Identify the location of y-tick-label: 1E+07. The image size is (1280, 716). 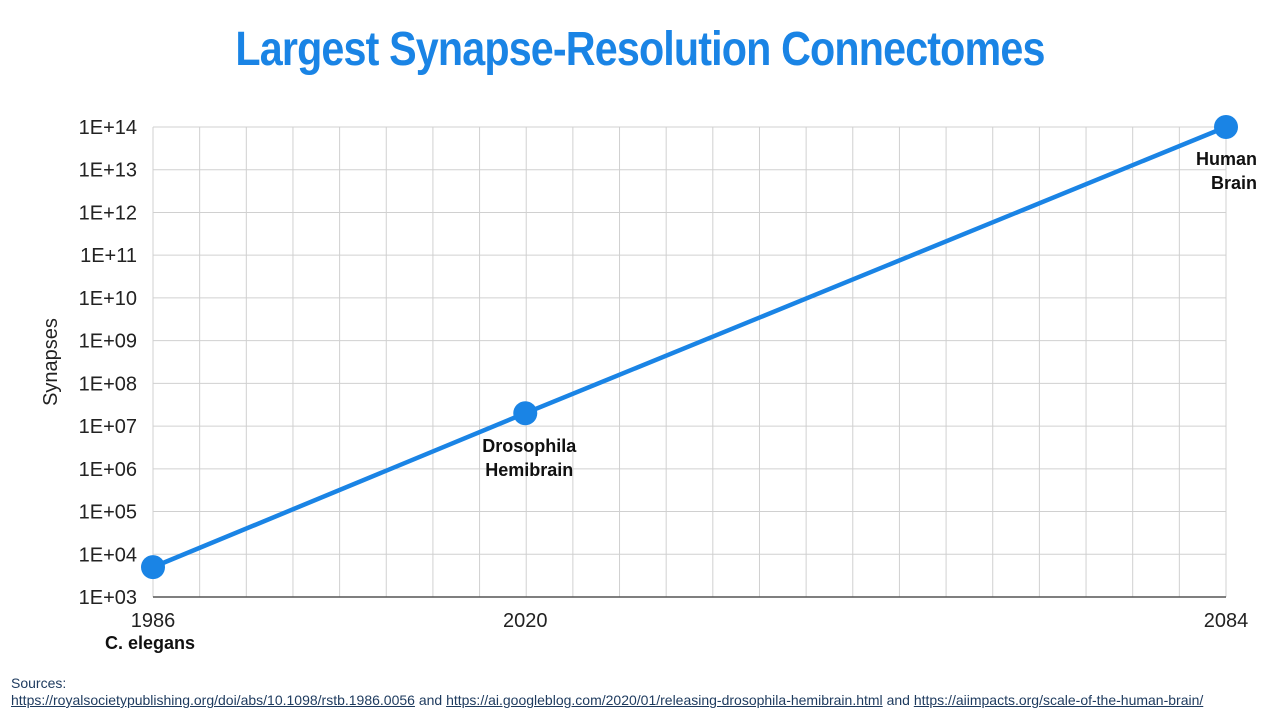
(108, 427).